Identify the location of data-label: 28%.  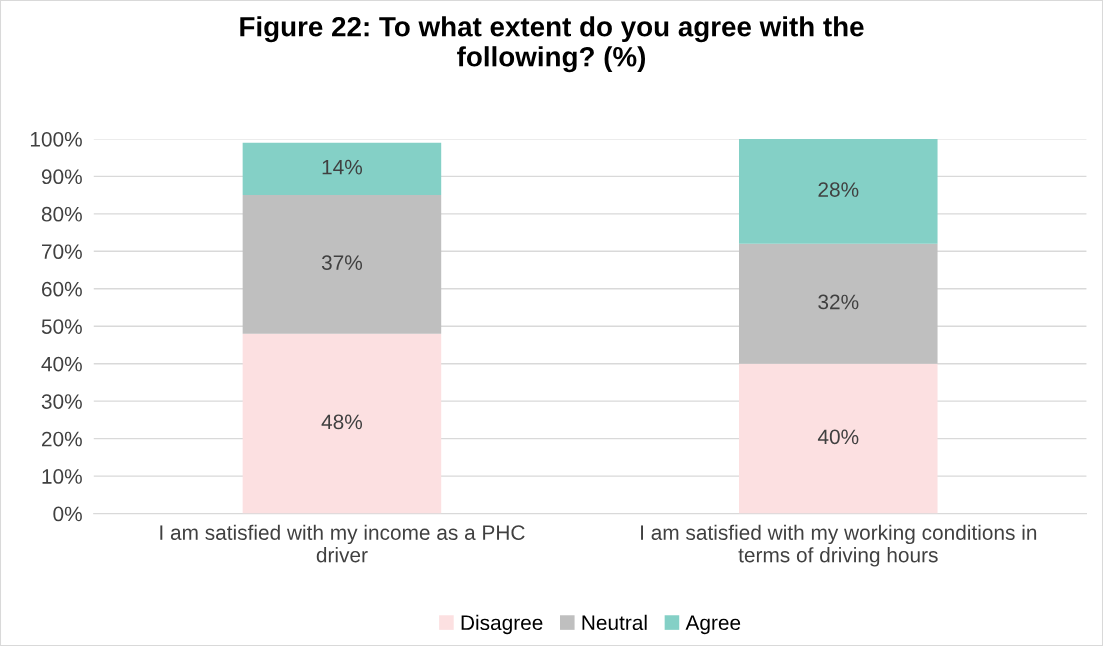
(838, 189).